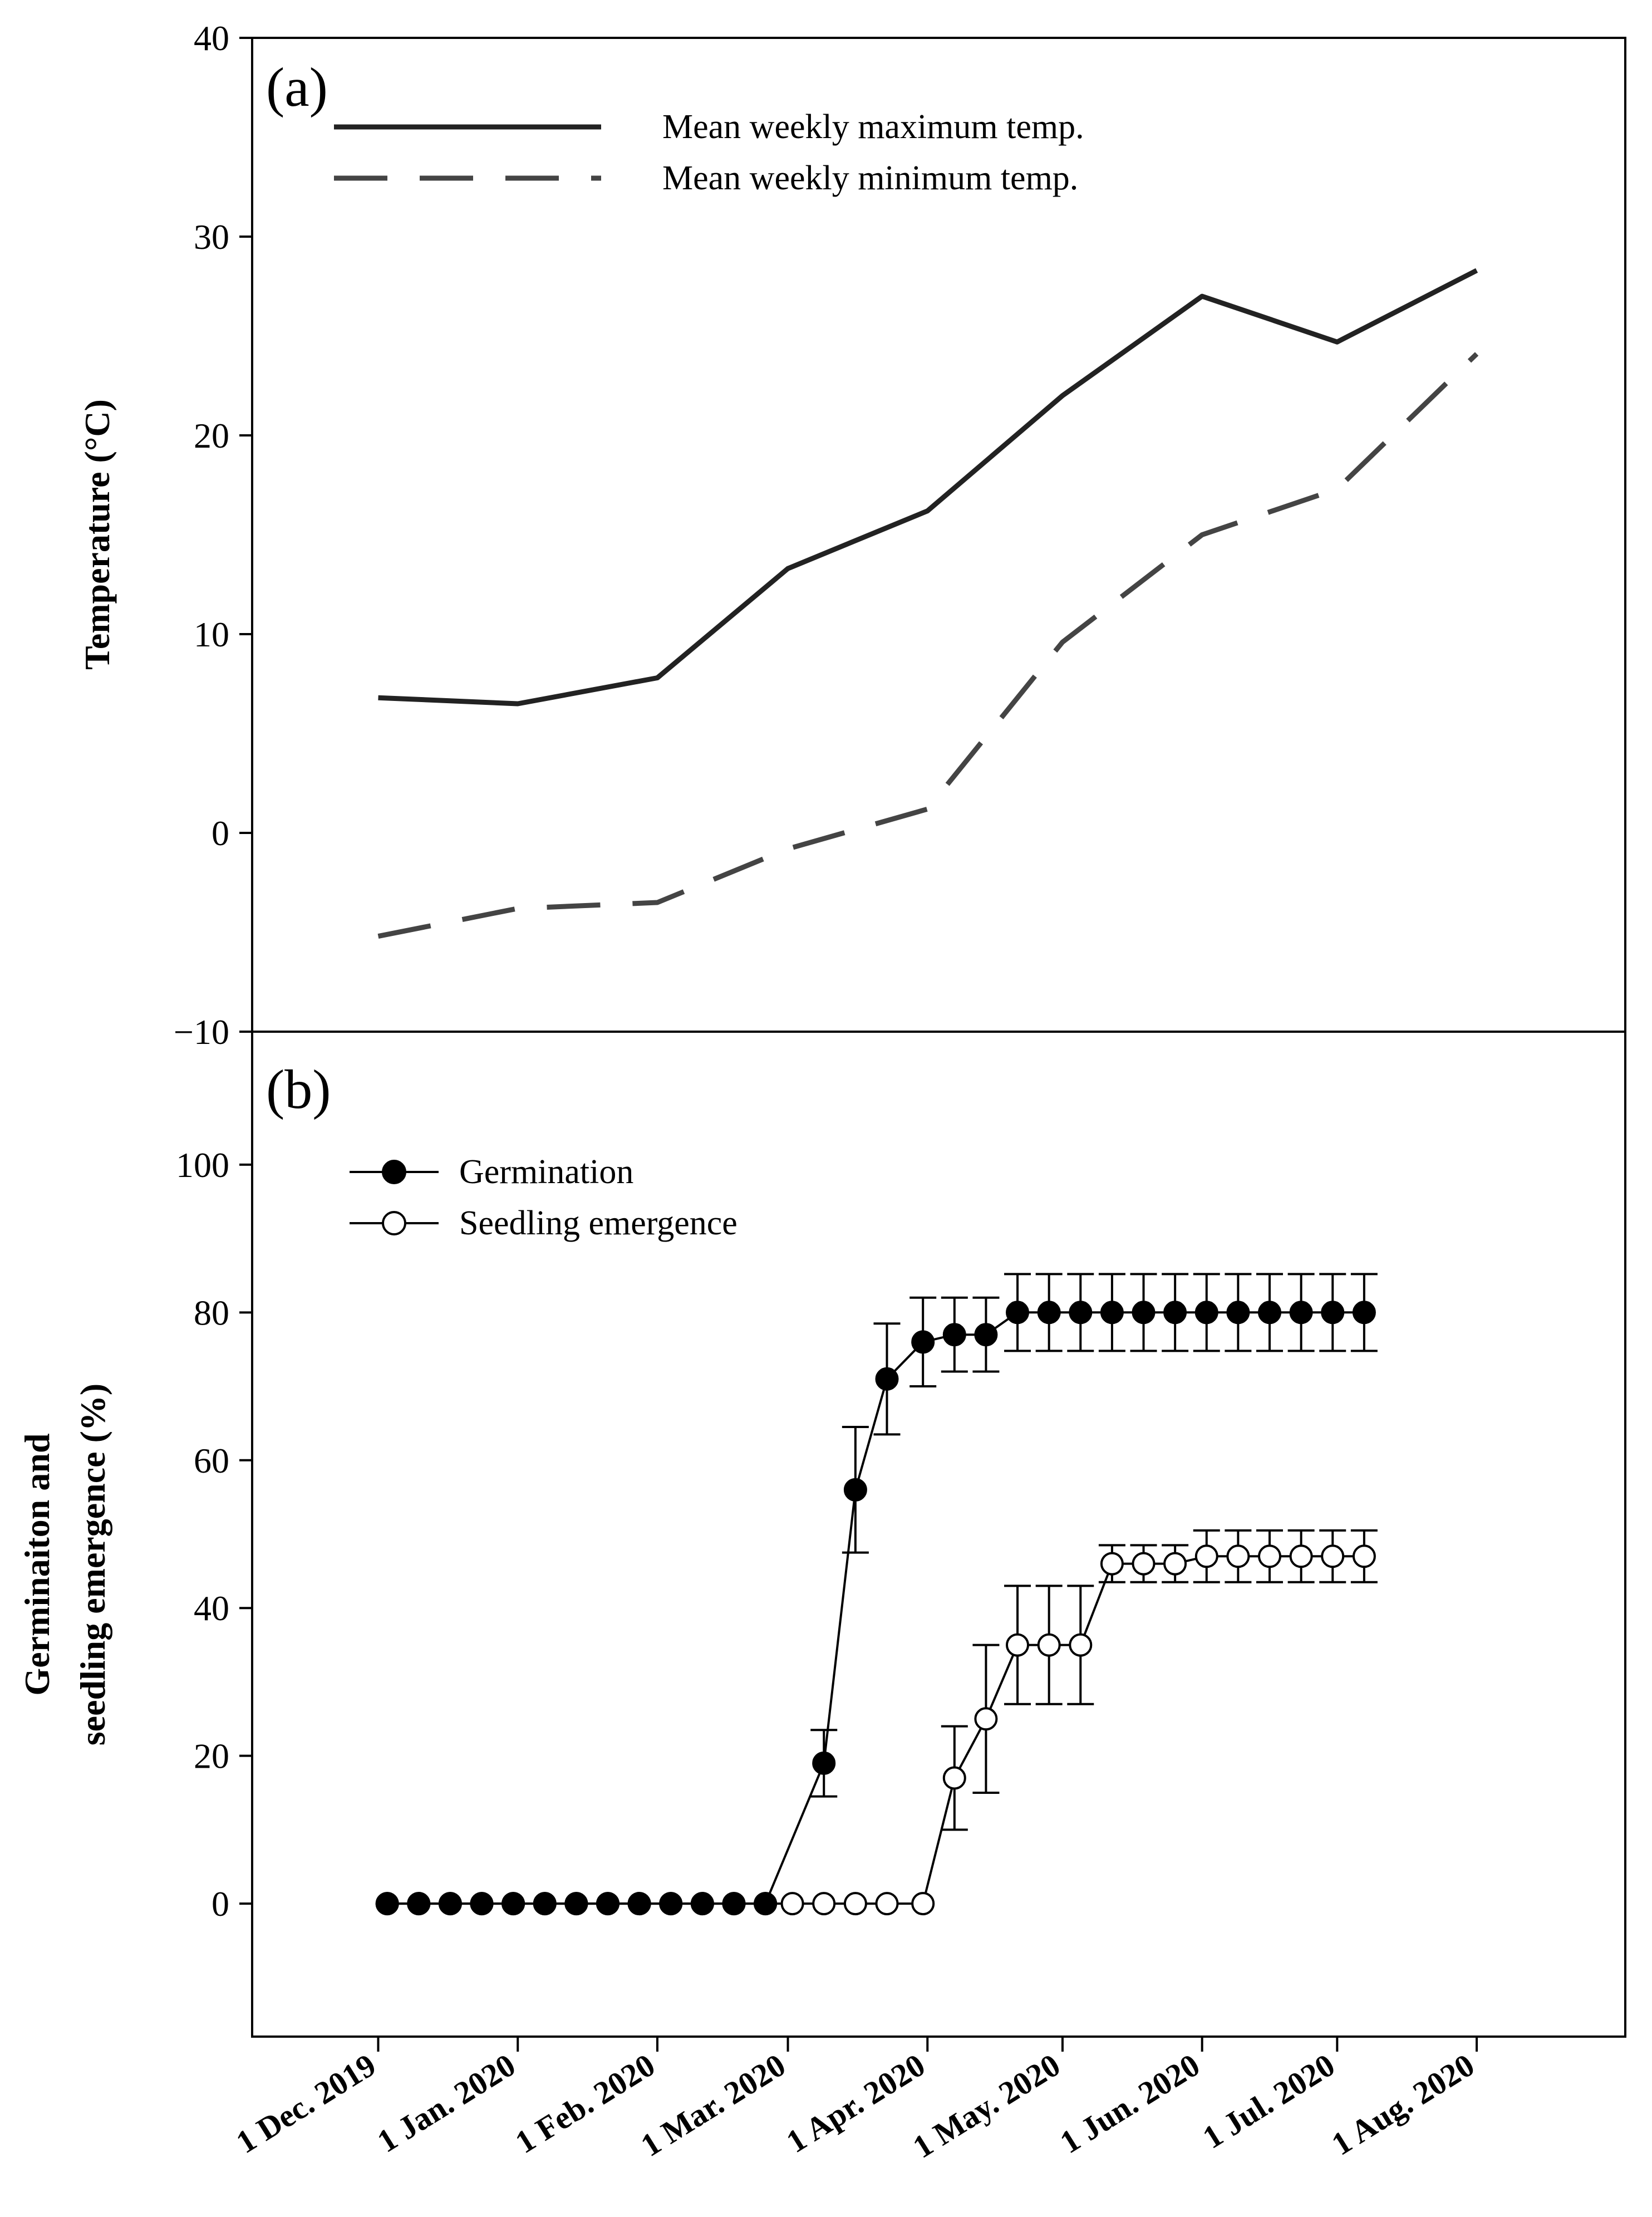 This screenshot has height=2217, width=1652. Describe the element at coordinates (297, 87) in the screenshot. I see `panel-a-label: (a)` at that location.